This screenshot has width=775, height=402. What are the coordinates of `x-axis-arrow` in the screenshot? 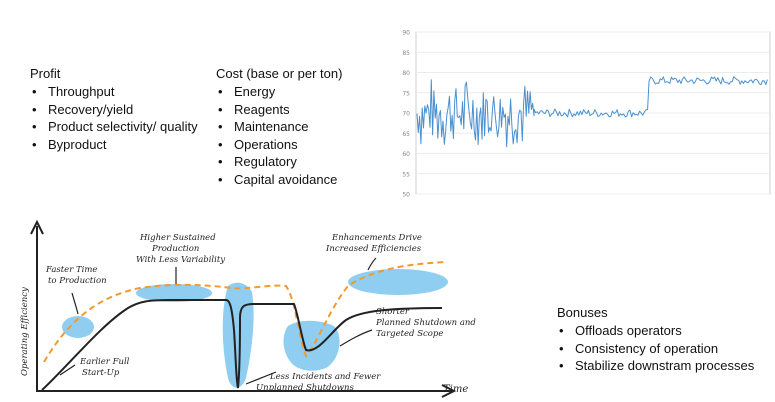 It's located at (449, 391).